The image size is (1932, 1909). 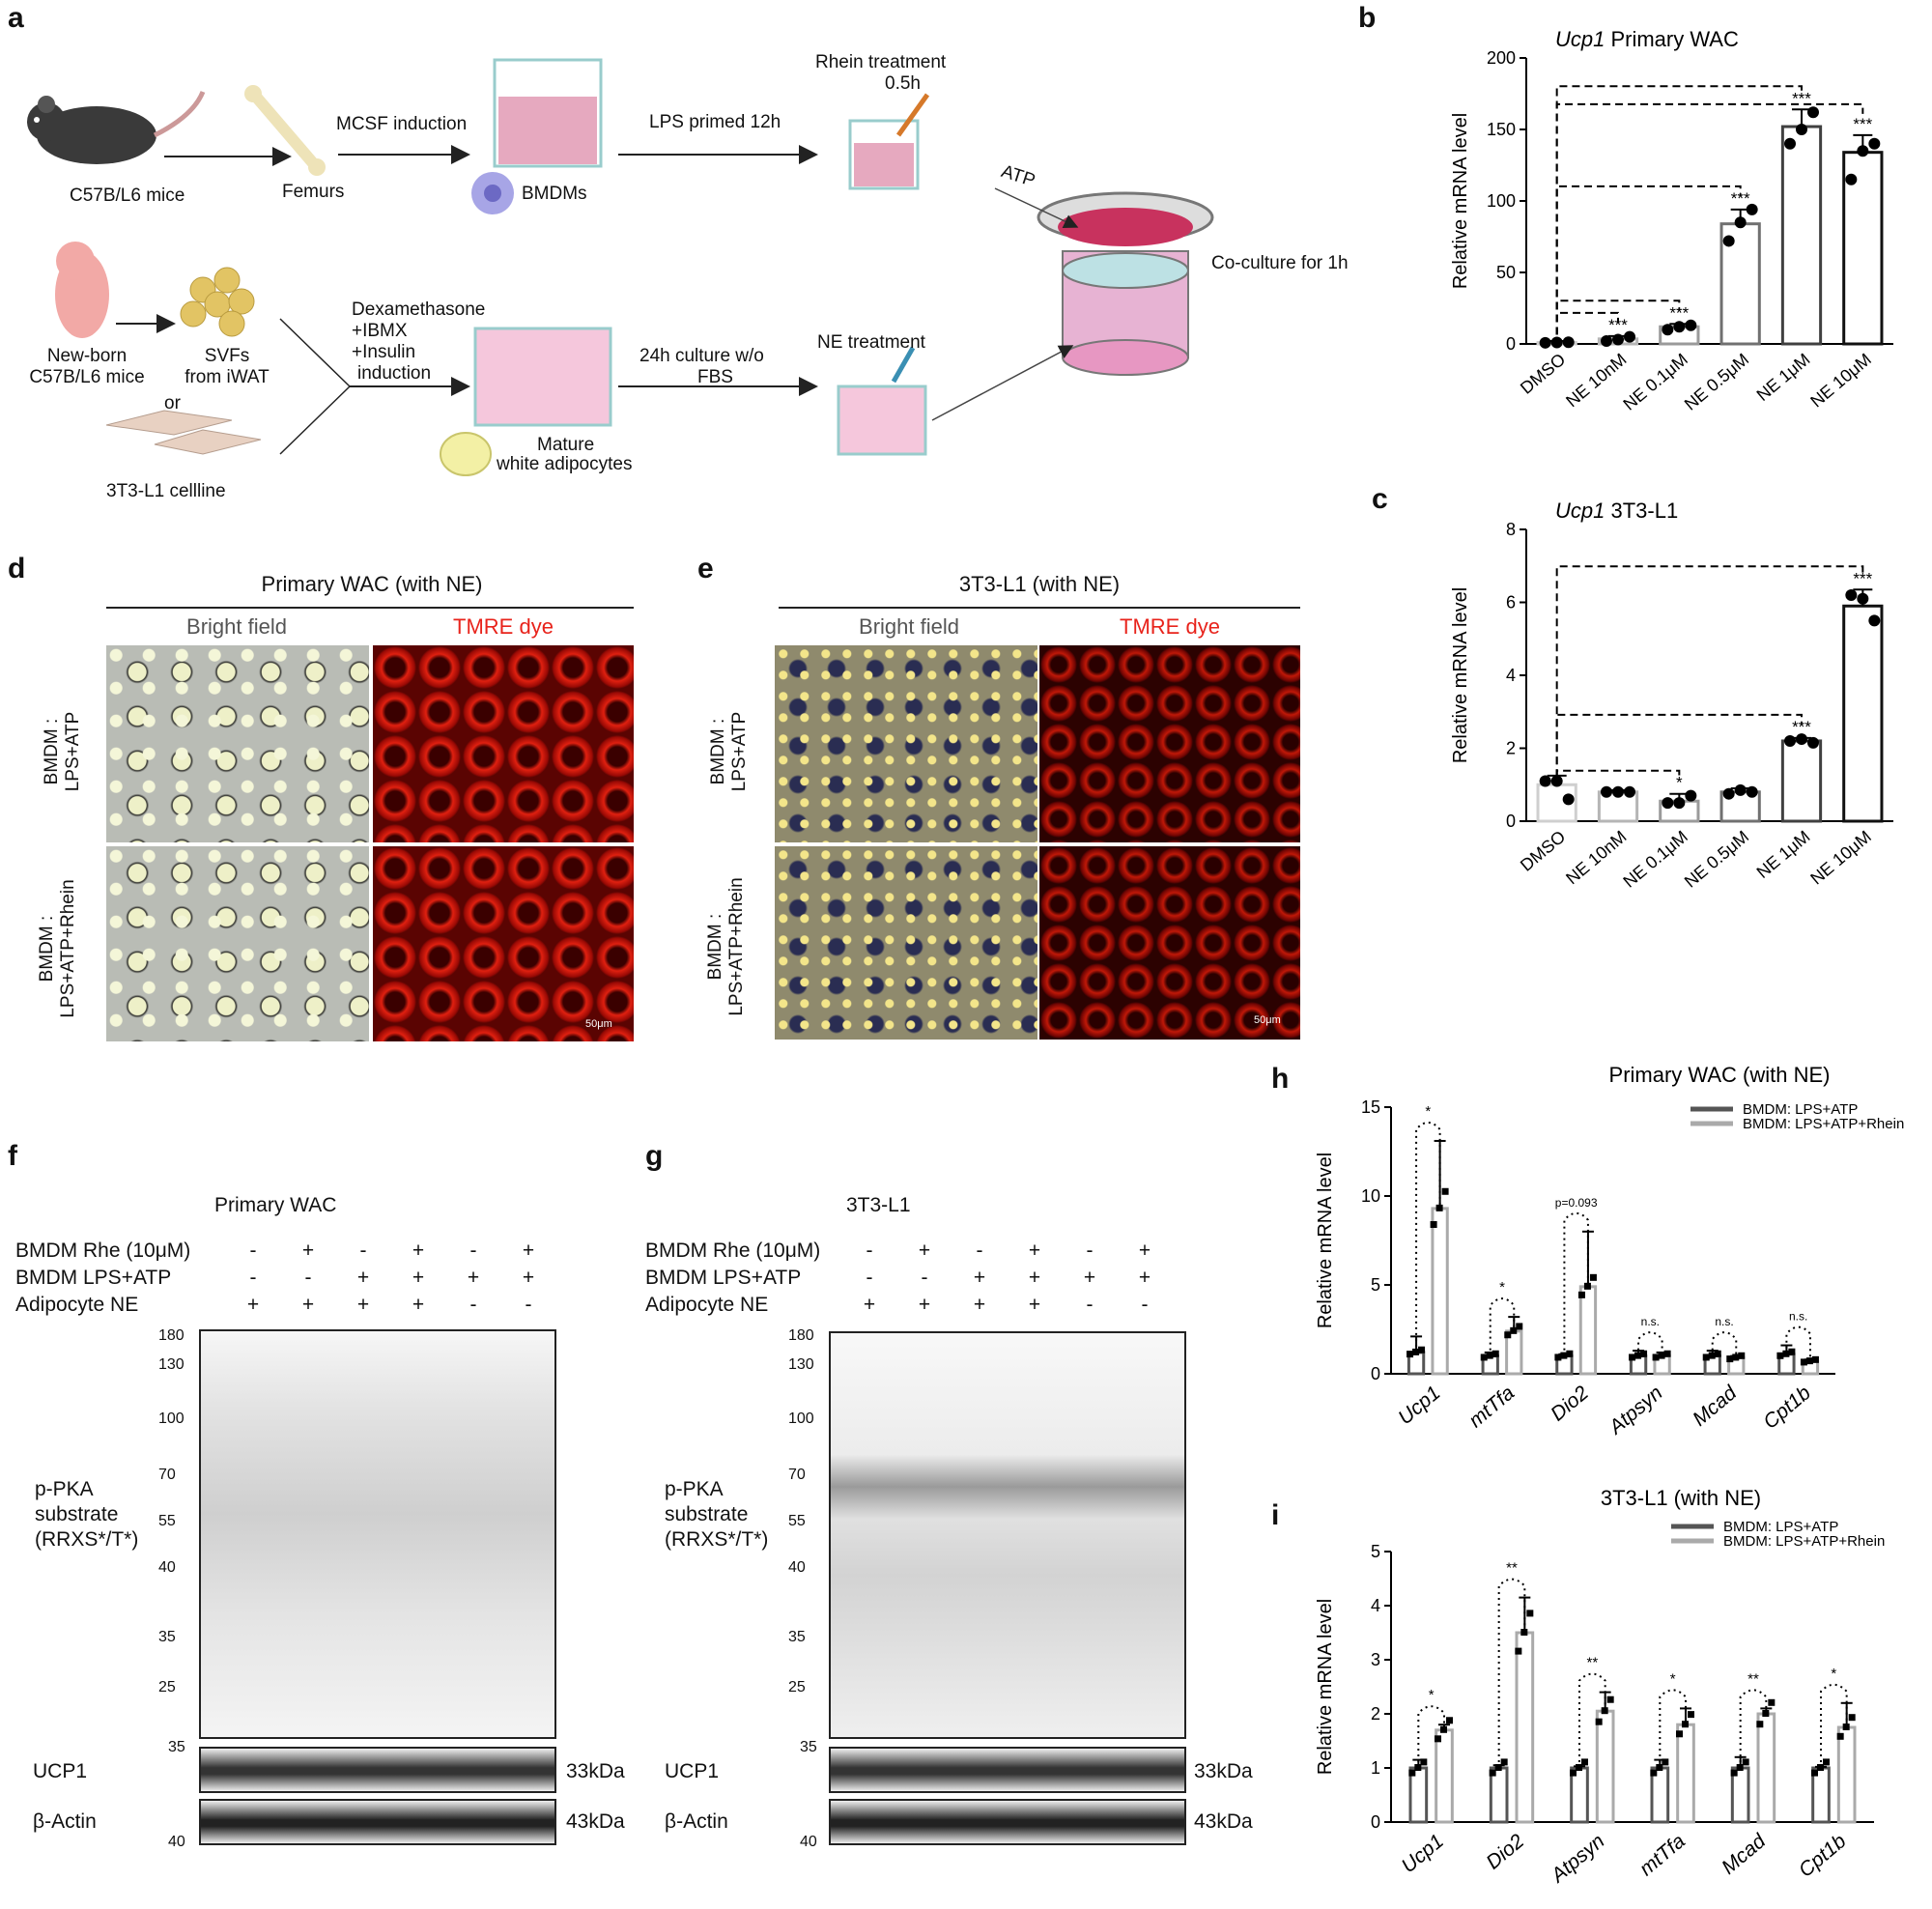 I want to click on marker-label: 130, so click(x=171, y=1364).